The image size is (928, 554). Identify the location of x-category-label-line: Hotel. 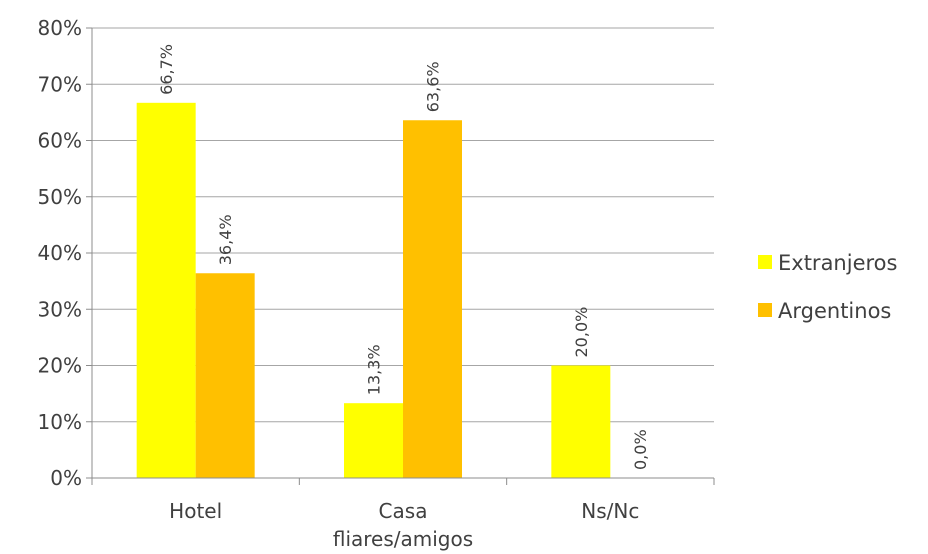
(195, 511).